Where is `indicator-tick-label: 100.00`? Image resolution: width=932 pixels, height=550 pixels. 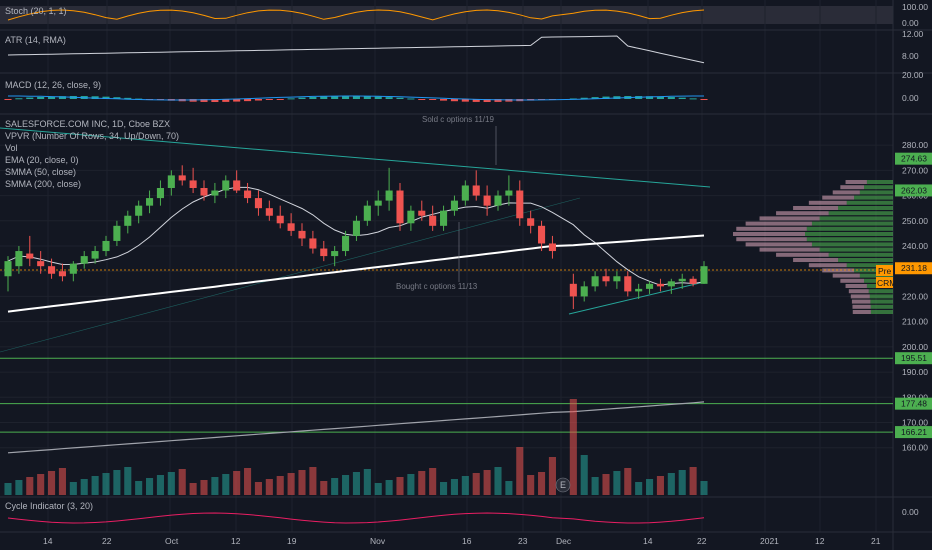 indicator-tick-label: 100.00 is located at coordinates (915, 7).